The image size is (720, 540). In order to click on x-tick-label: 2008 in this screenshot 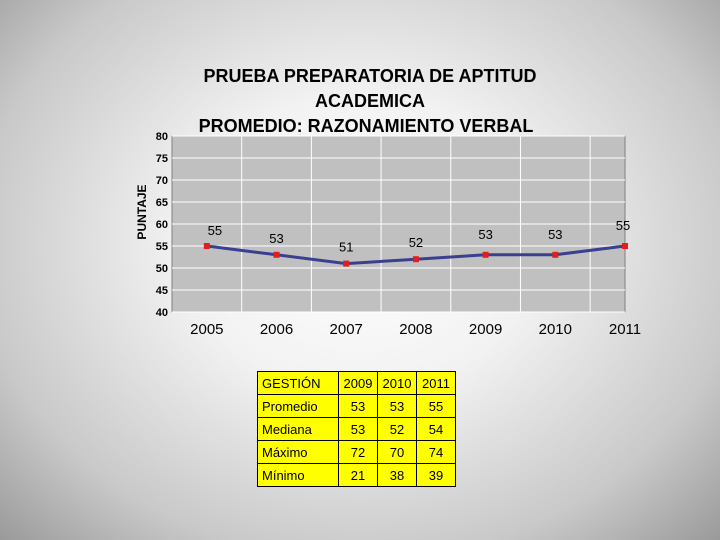, I will do `click(415, 329)`.